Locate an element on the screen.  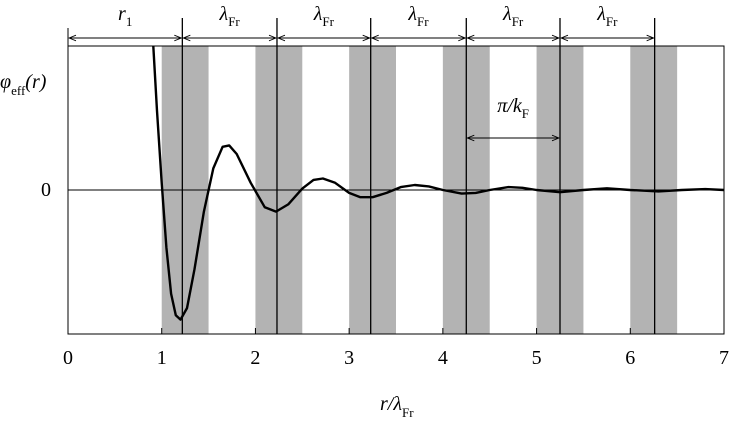
x-tick-label: 7 is located at coordinates (724, 358).